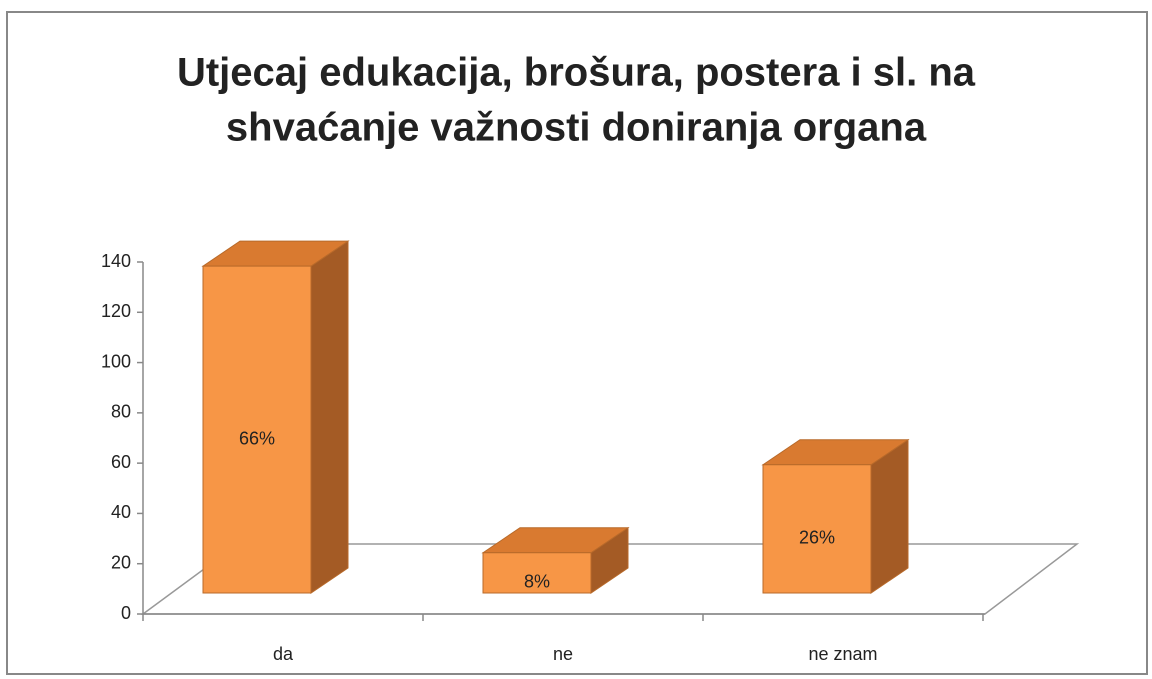  What do you see at coordinates (257, 438) in the screenshot?
I see `data-label: 66%` at bounding box center [257, 438].